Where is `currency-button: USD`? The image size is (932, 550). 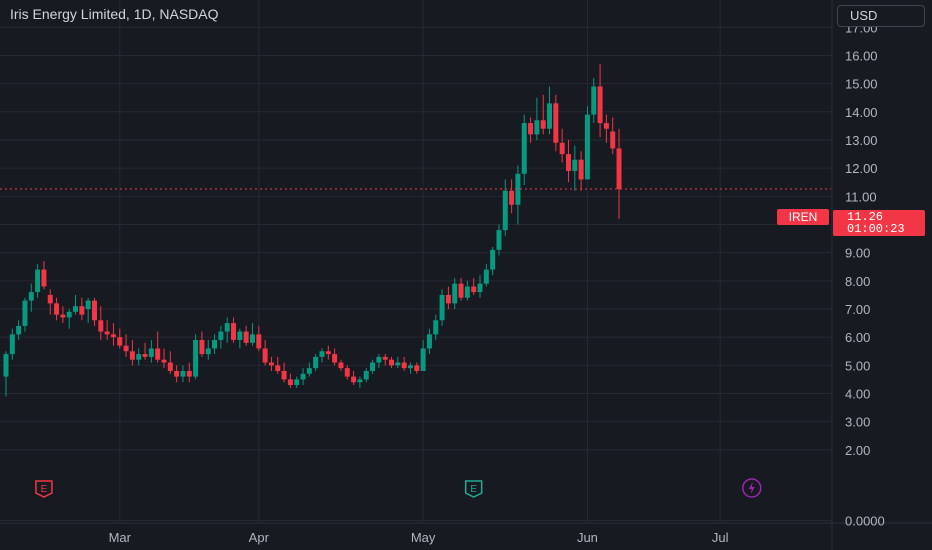 currency-button: USD is located at coordinates (881, 16).